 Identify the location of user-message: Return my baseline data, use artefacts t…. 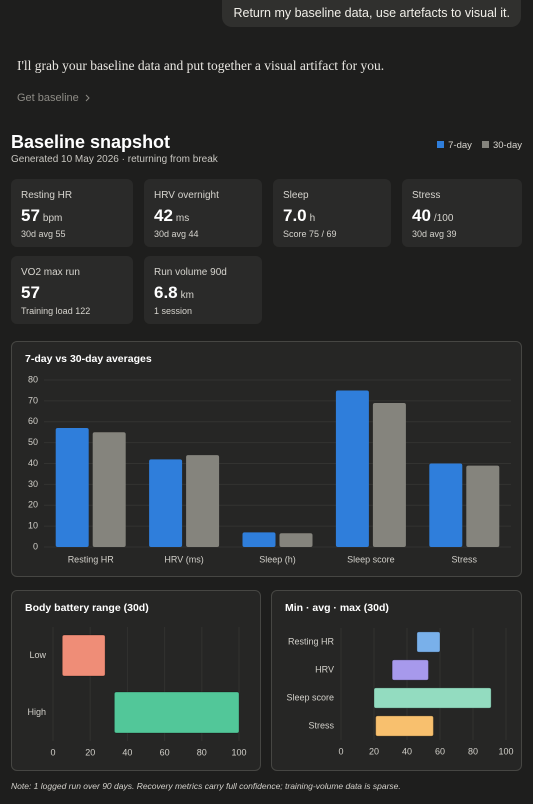
(371, 13).